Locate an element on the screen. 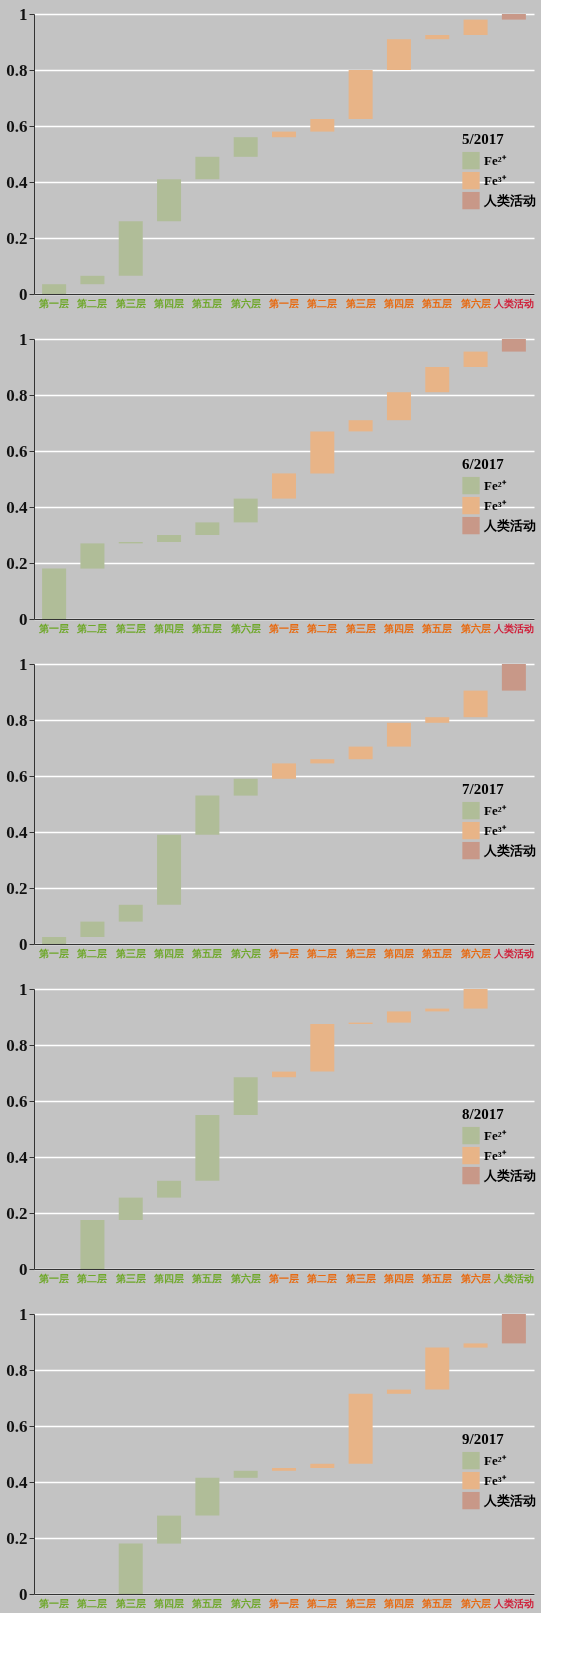  legend-title: 8/2017 is located at coordinates (483, 1113).